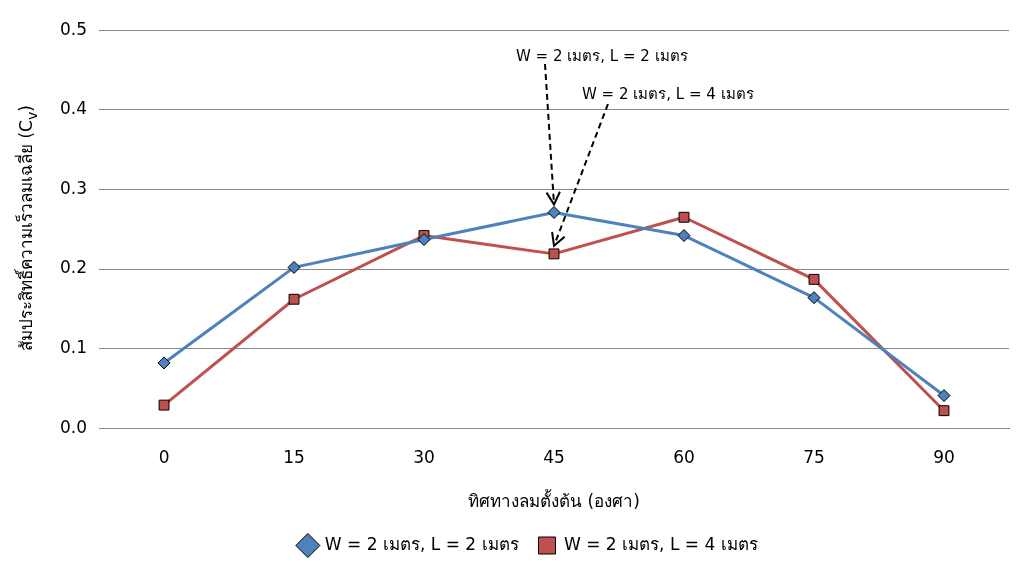 The width and height of the screenshot is (1027, 572). Describe the element at coordinates (668, 94) in the screenshot. I see `annotation: W = 2 เมตร, L = 4 เมตร` at that location.